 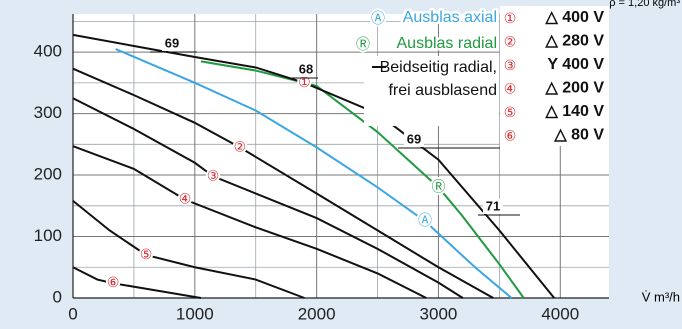 What do you see at coordinates (578, 135) in the screenshot?
I see `legend-text: △ 80 V` at bounding box center [578, 135].